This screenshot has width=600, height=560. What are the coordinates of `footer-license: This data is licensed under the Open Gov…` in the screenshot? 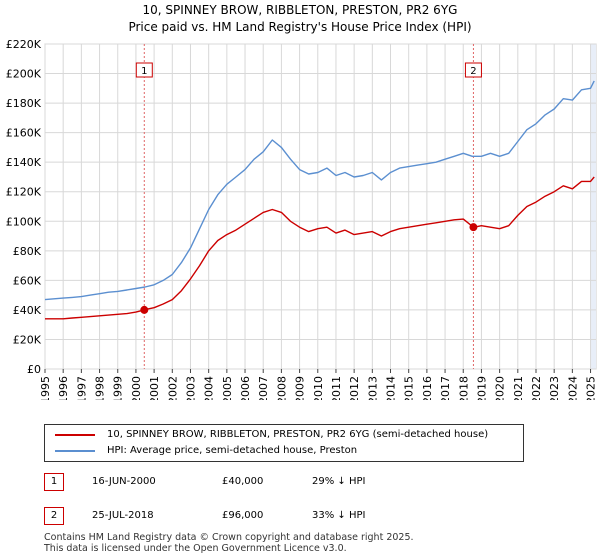 It's located at (195, 548).